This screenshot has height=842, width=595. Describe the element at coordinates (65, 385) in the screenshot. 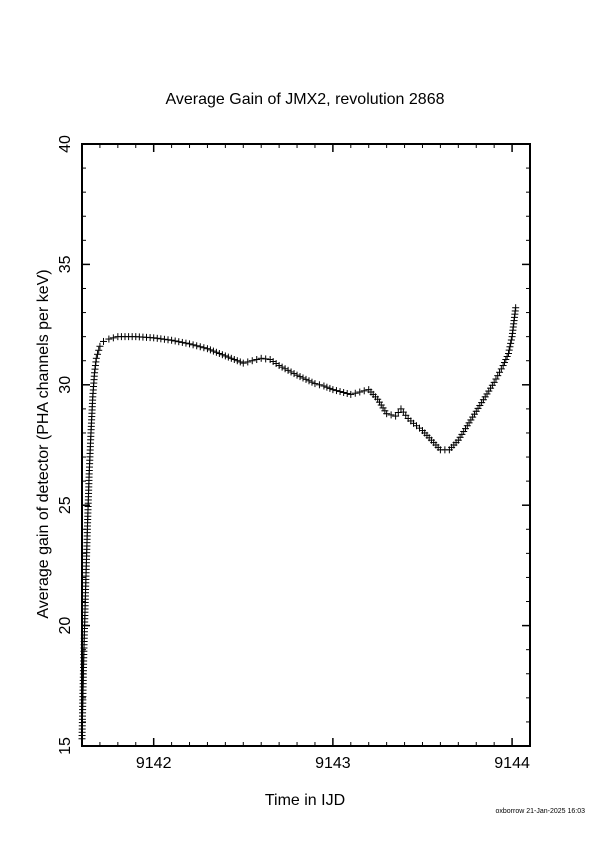

I see `y-tick-label: 30` at that location.